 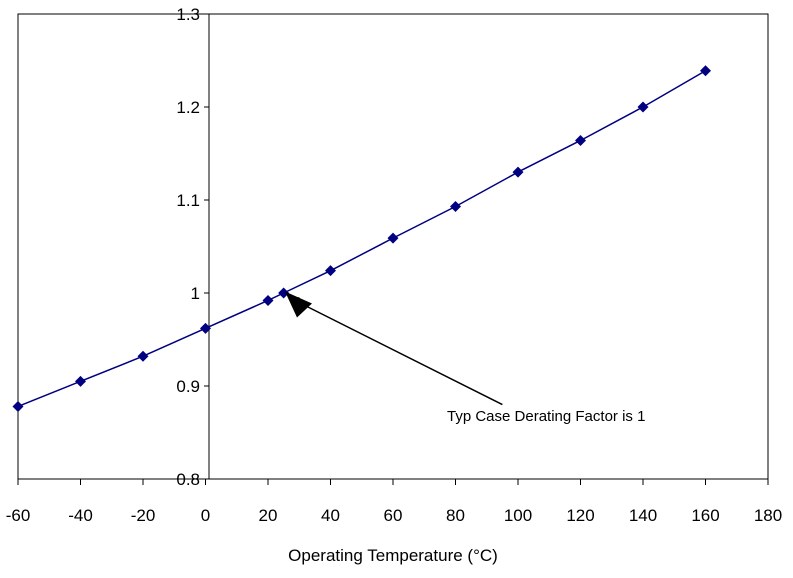 I want to click on x-tick-label: 80, so click(x=455, y=515).